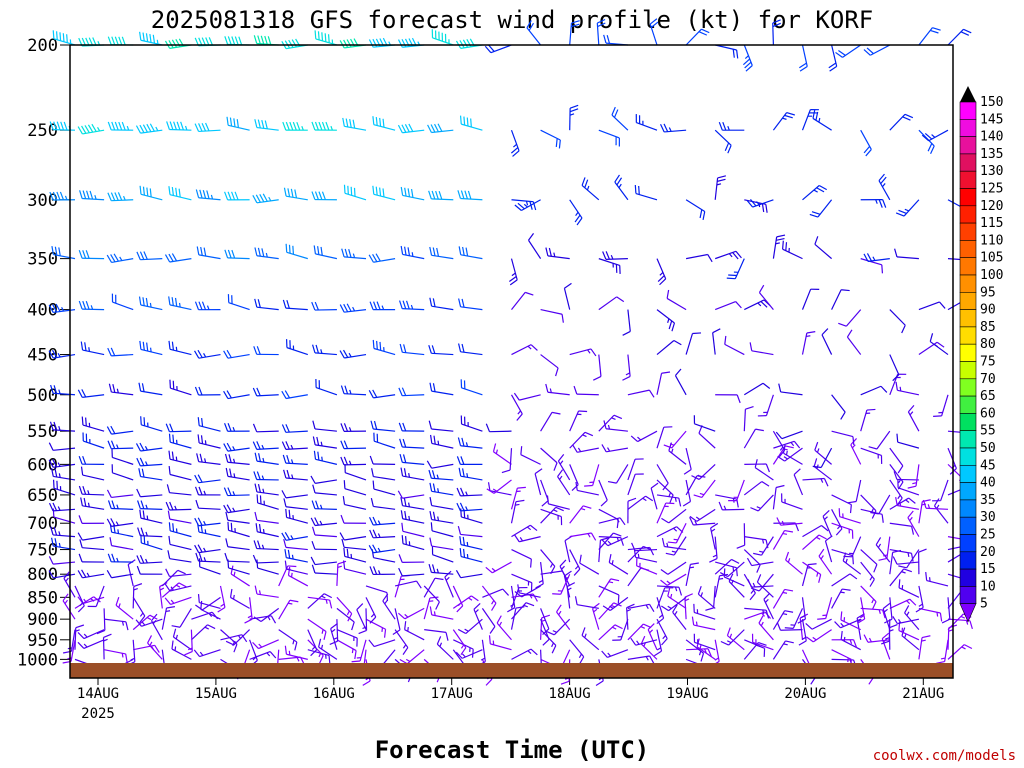 Image resolution: width=1024 pixels, height=768 pixels. I want to click on y-tick-label: 600, so click(42, 465).